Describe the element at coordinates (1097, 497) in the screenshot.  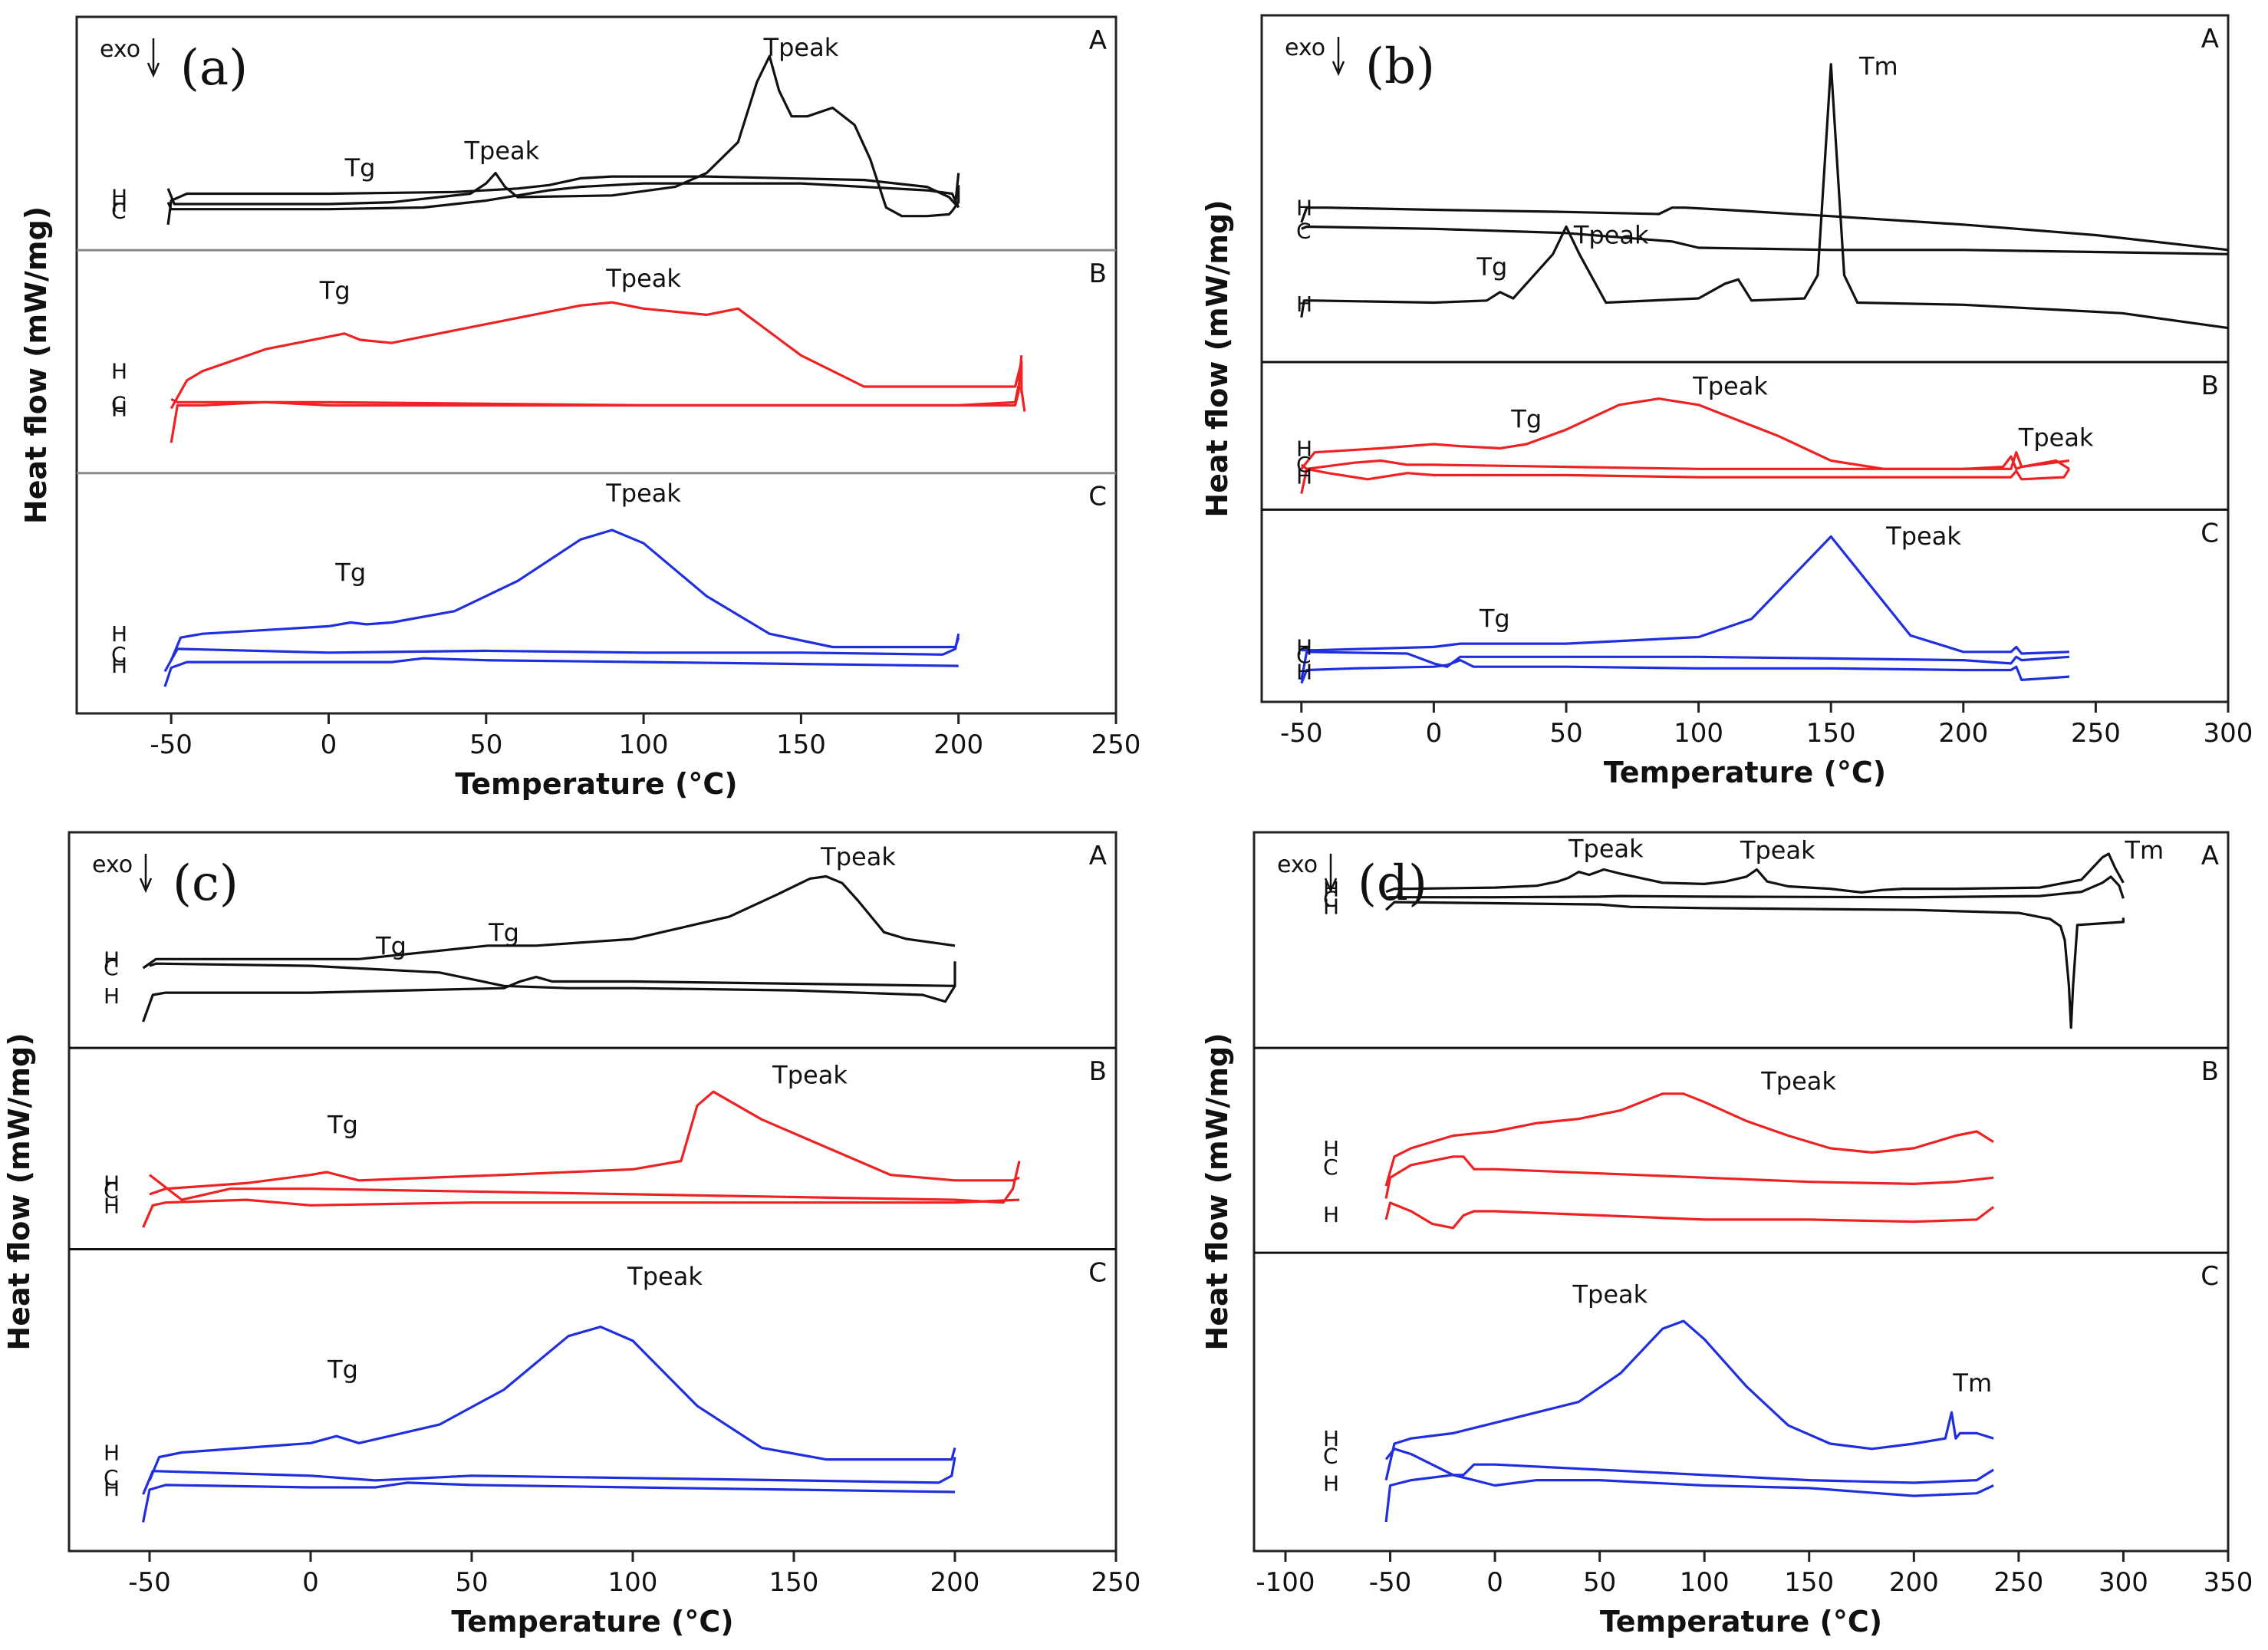
I see `panel-letter-C: C` at that location.